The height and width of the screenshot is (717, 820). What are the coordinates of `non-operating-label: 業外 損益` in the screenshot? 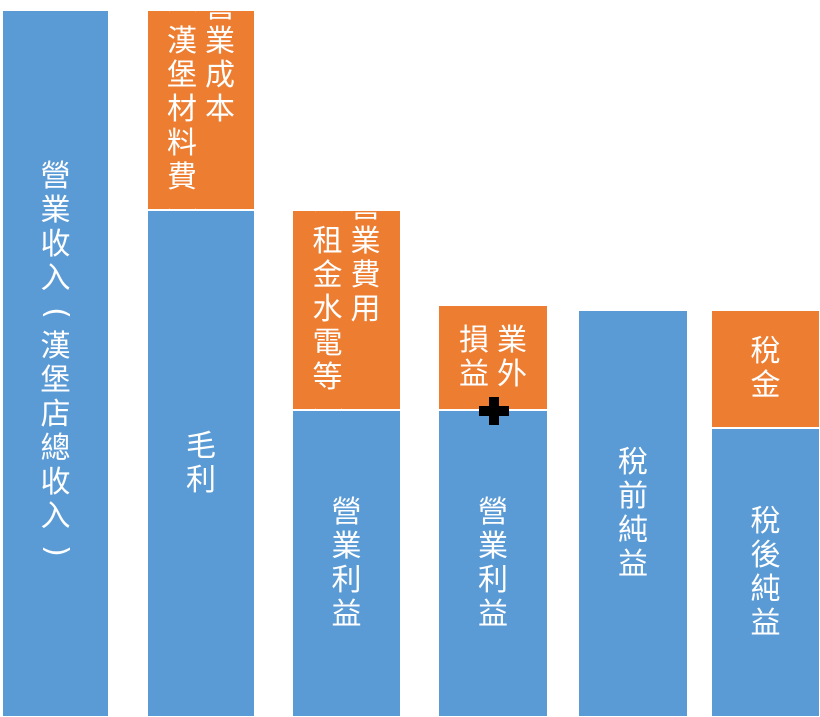 It's located at (493, 357).